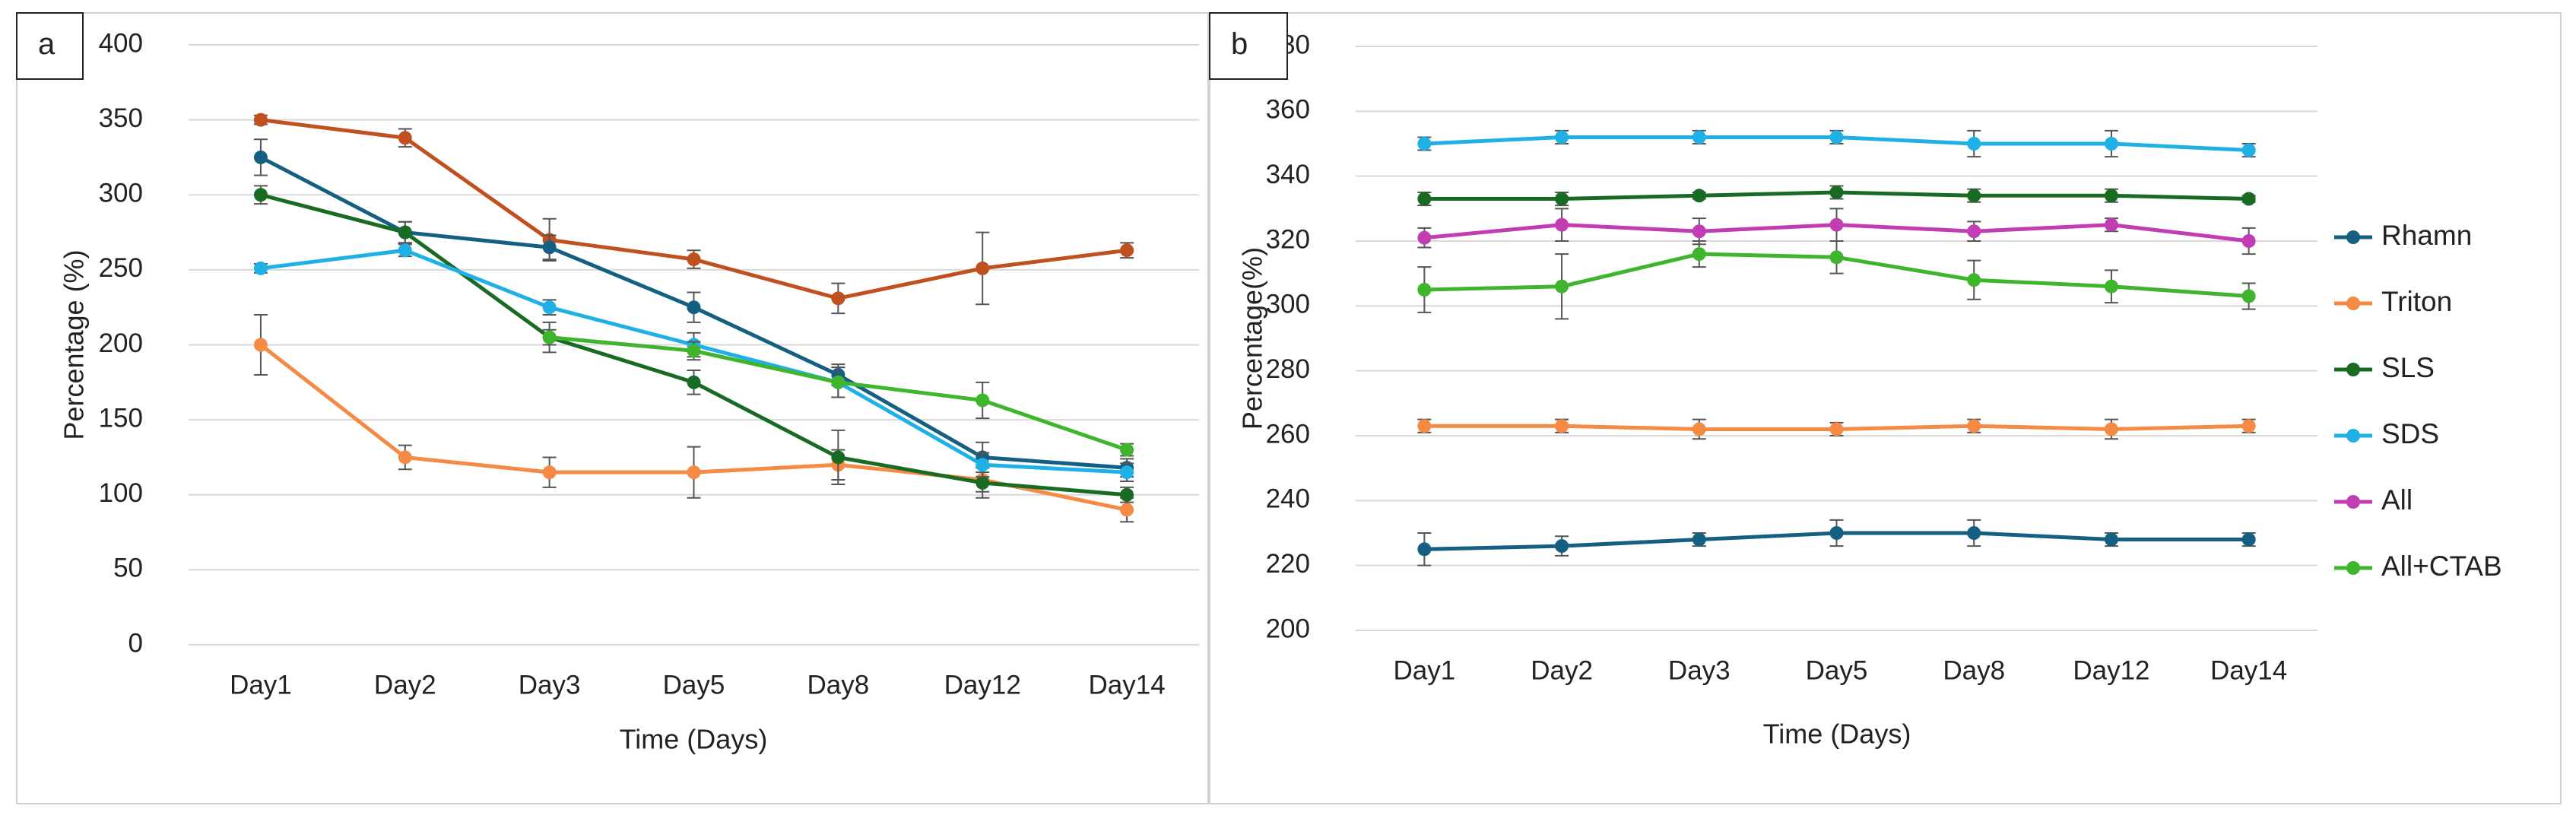  Describe the element at coordinates (405, 685) in the screenshot. I see `x-tick-label: Day2` at that location.